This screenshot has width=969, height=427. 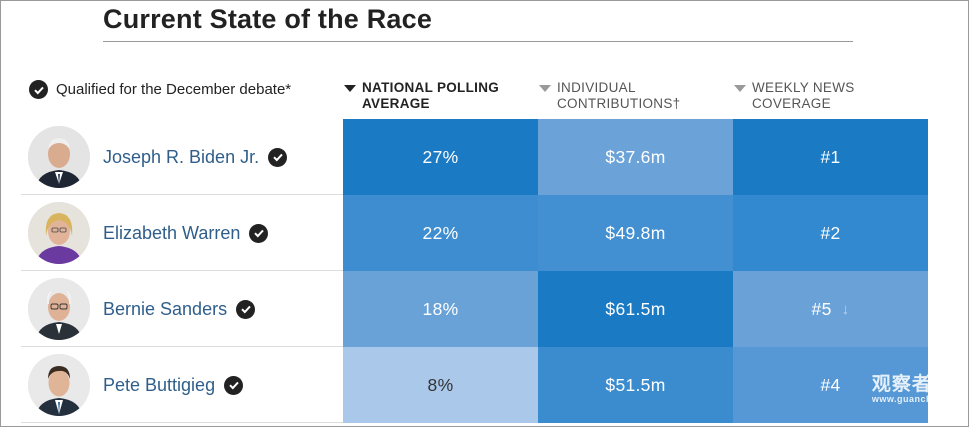 What do you see at coordinates (478, 41) in the screenshot?
I see `title-divider` at bounding box center [478, 41].